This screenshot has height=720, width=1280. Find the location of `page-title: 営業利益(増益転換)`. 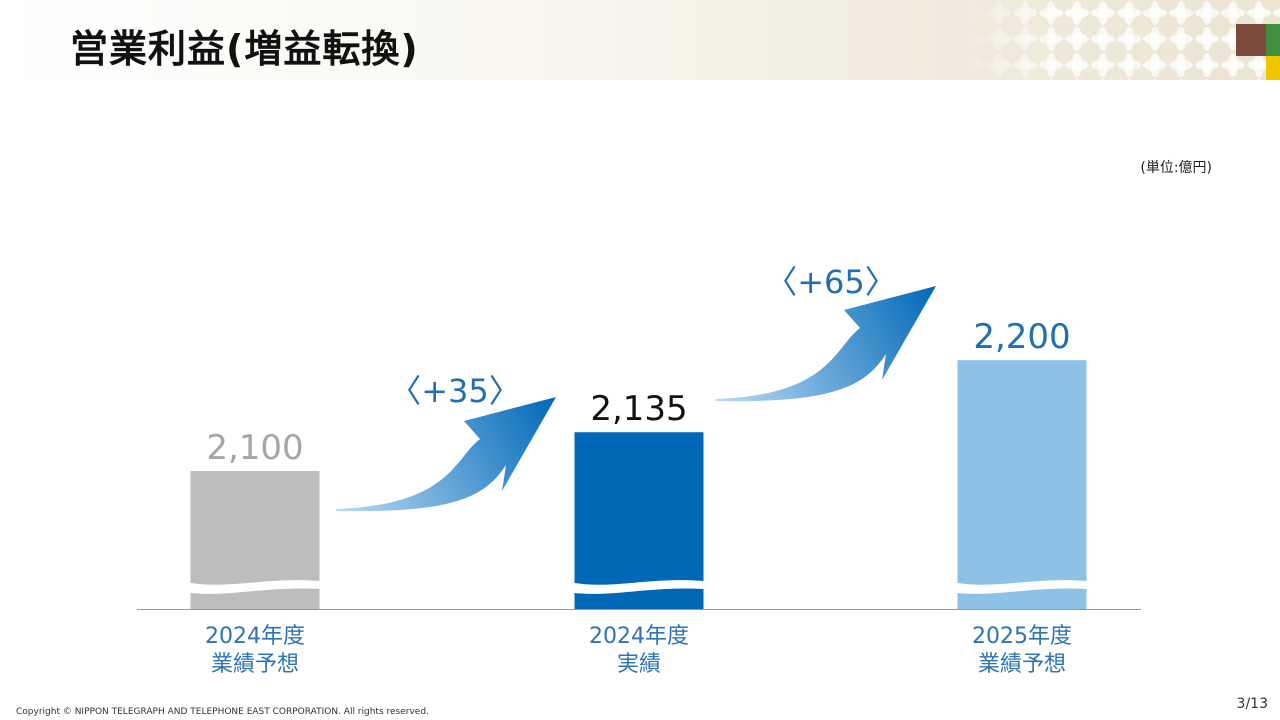

page-title: 営業利益(増益転換) is located at coordinates (244, 49).